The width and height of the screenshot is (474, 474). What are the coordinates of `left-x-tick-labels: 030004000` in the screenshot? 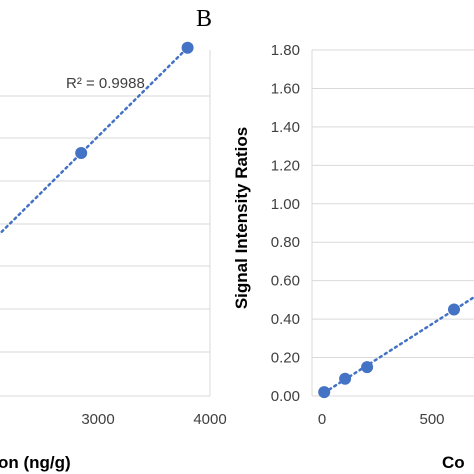 It's located at (153, 419).